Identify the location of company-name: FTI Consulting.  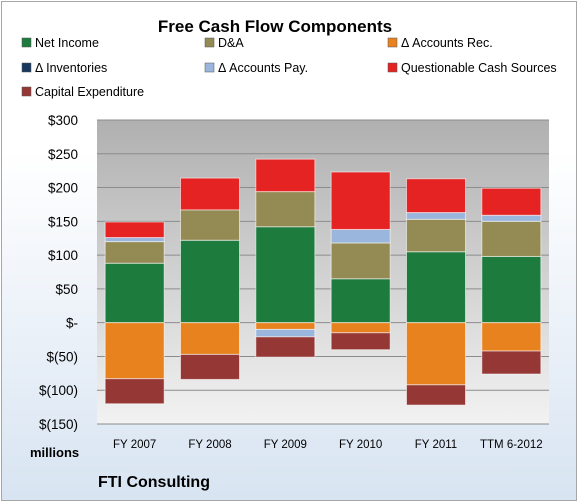
(154, 482).